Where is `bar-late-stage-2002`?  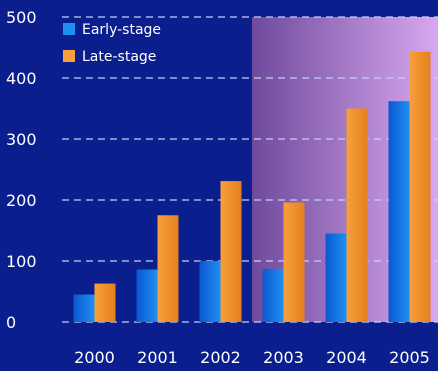 bar-late-stage-2002 is located at coordinates (231, 251).